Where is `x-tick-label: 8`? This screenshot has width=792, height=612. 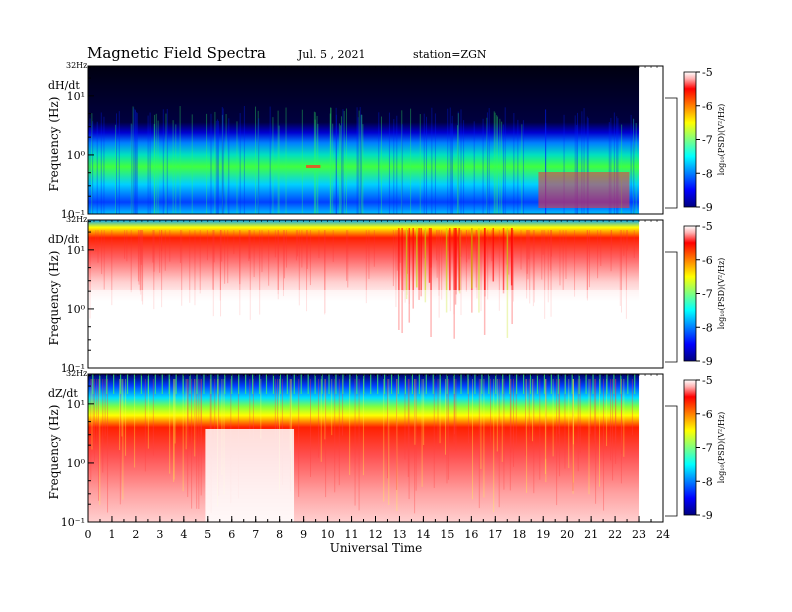 x-tick-label: 8 is located at coordinates (279, 534).